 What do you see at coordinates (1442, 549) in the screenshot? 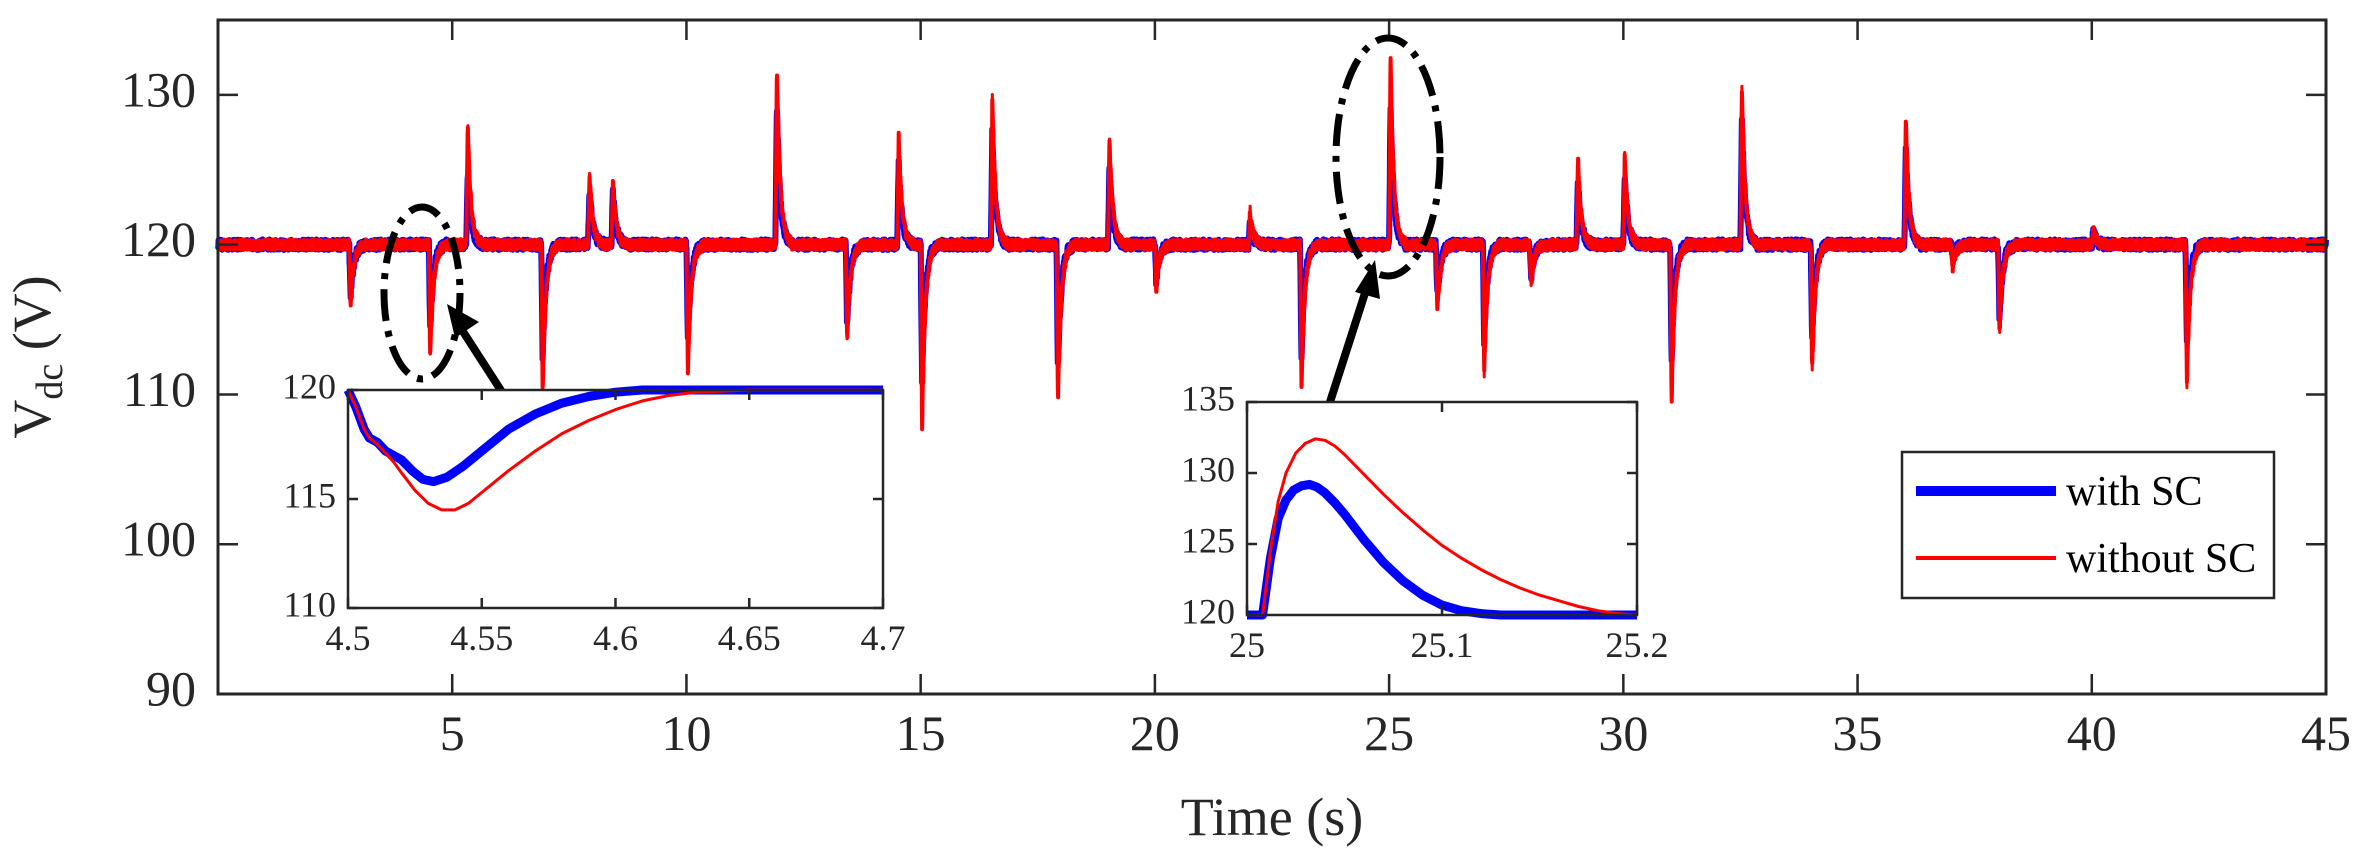
I see `inset-right-series-with-sc` at bounding box center [1442, 549].